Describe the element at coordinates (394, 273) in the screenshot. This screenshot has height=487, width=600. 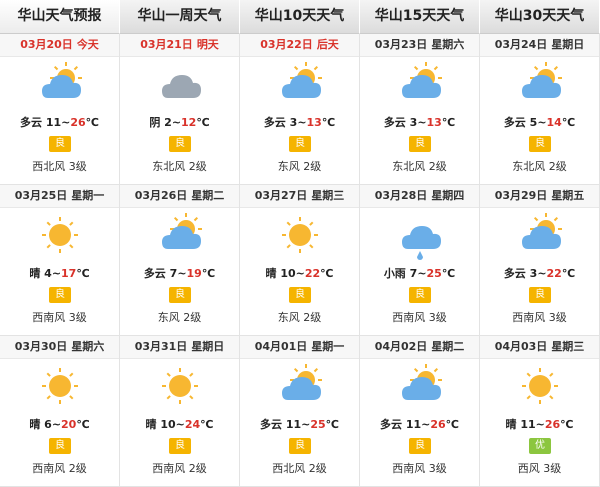
I see `condition: 小雨` at that location.